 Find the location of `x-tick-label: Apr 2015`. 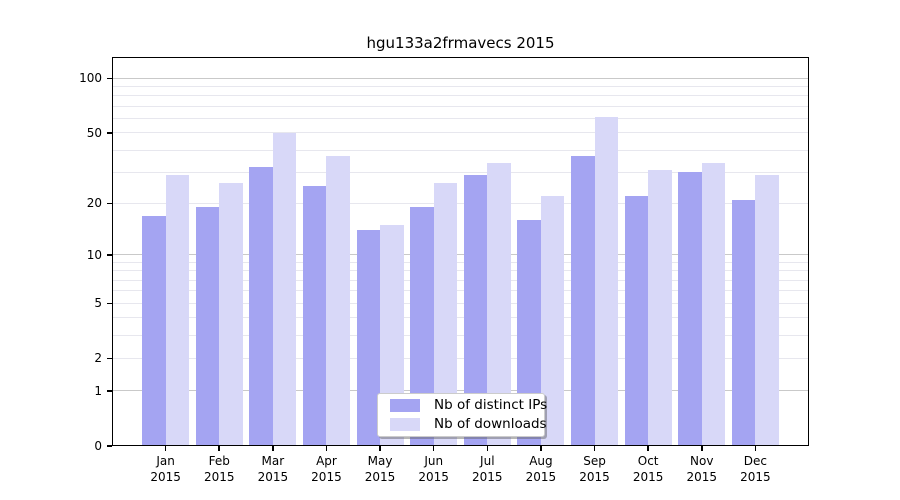

x-tick-label: Apr 2015 is located at coordinates (326, 469).